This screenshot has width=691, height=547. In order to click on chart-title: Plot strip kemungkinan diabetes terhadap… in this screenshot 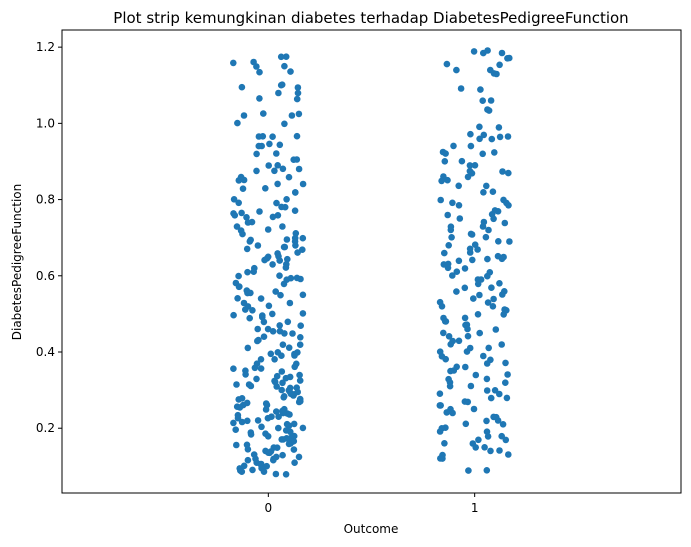, I will do `click(370, 18)`.